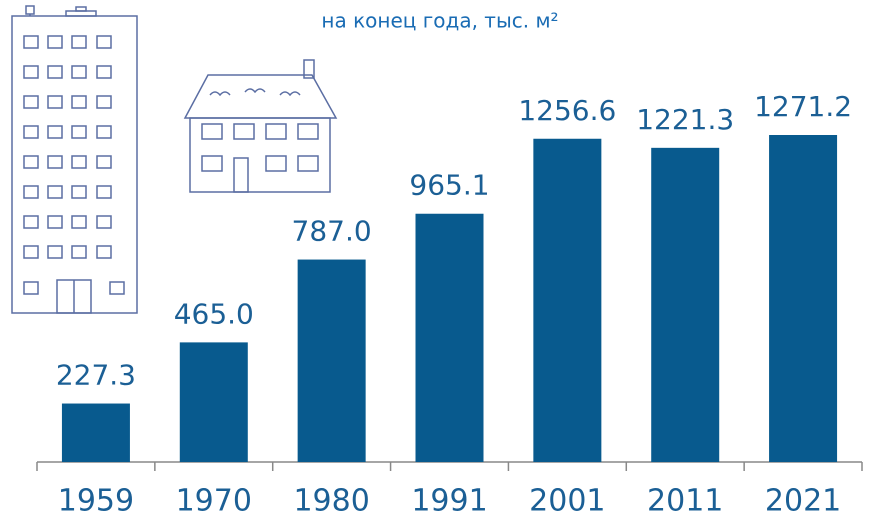  Describe the element at coordinates (449, 185) in the screenshot. I see `value-label: 965.1` at that location.